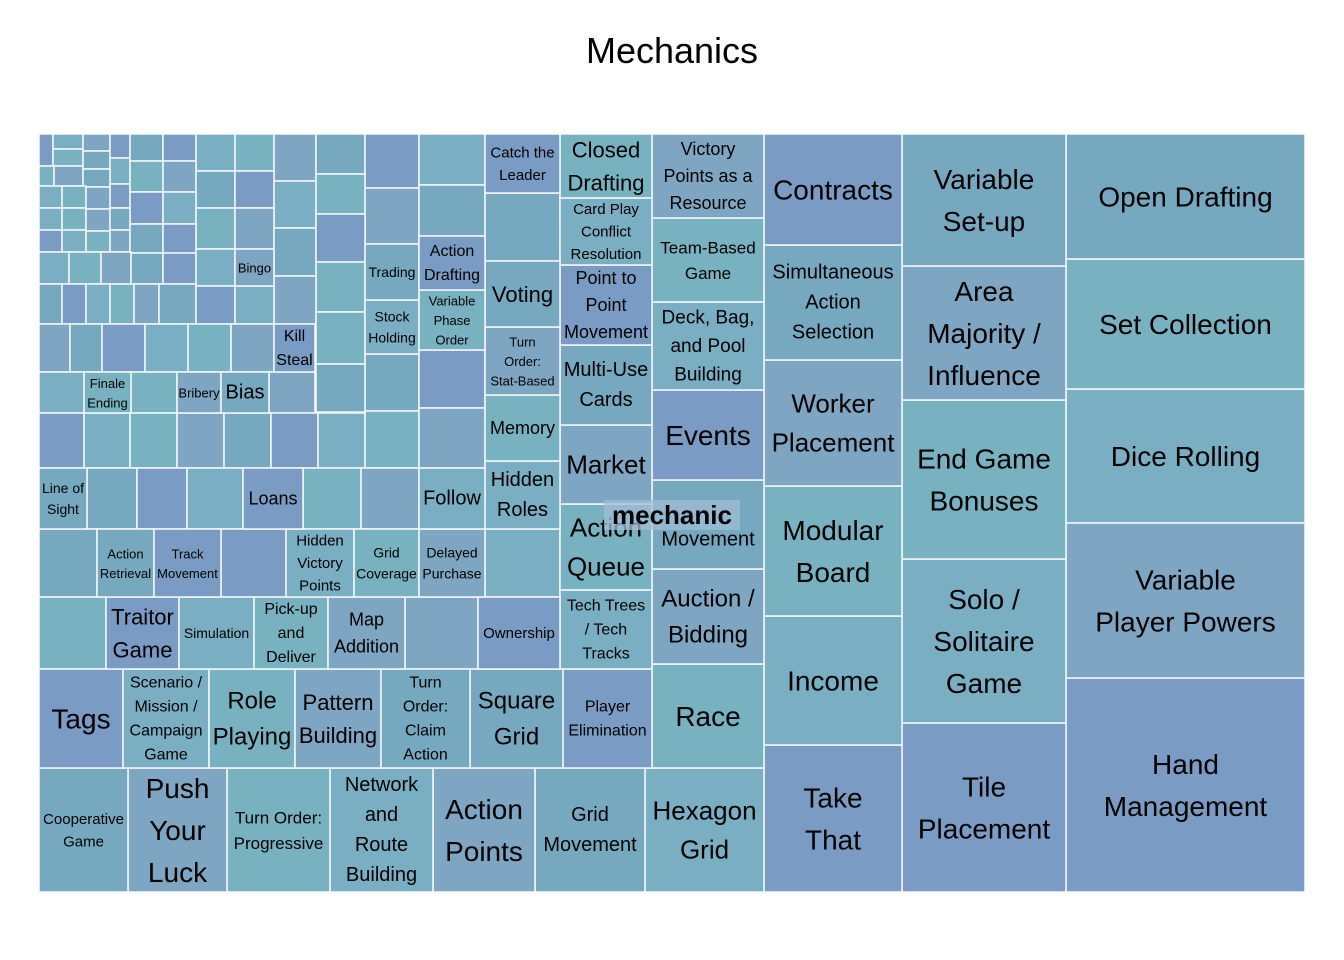  Describe the element at coordinates (519, 633) in the screenshot. I see `tile-ownership` at that location.